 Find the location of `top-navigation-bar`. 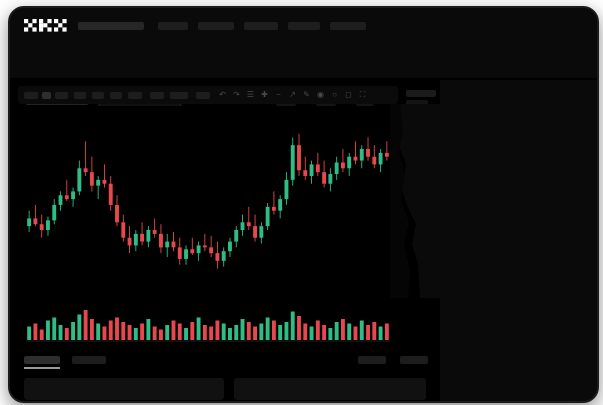

top-navigation-bar is located at coordinates (303, 25).